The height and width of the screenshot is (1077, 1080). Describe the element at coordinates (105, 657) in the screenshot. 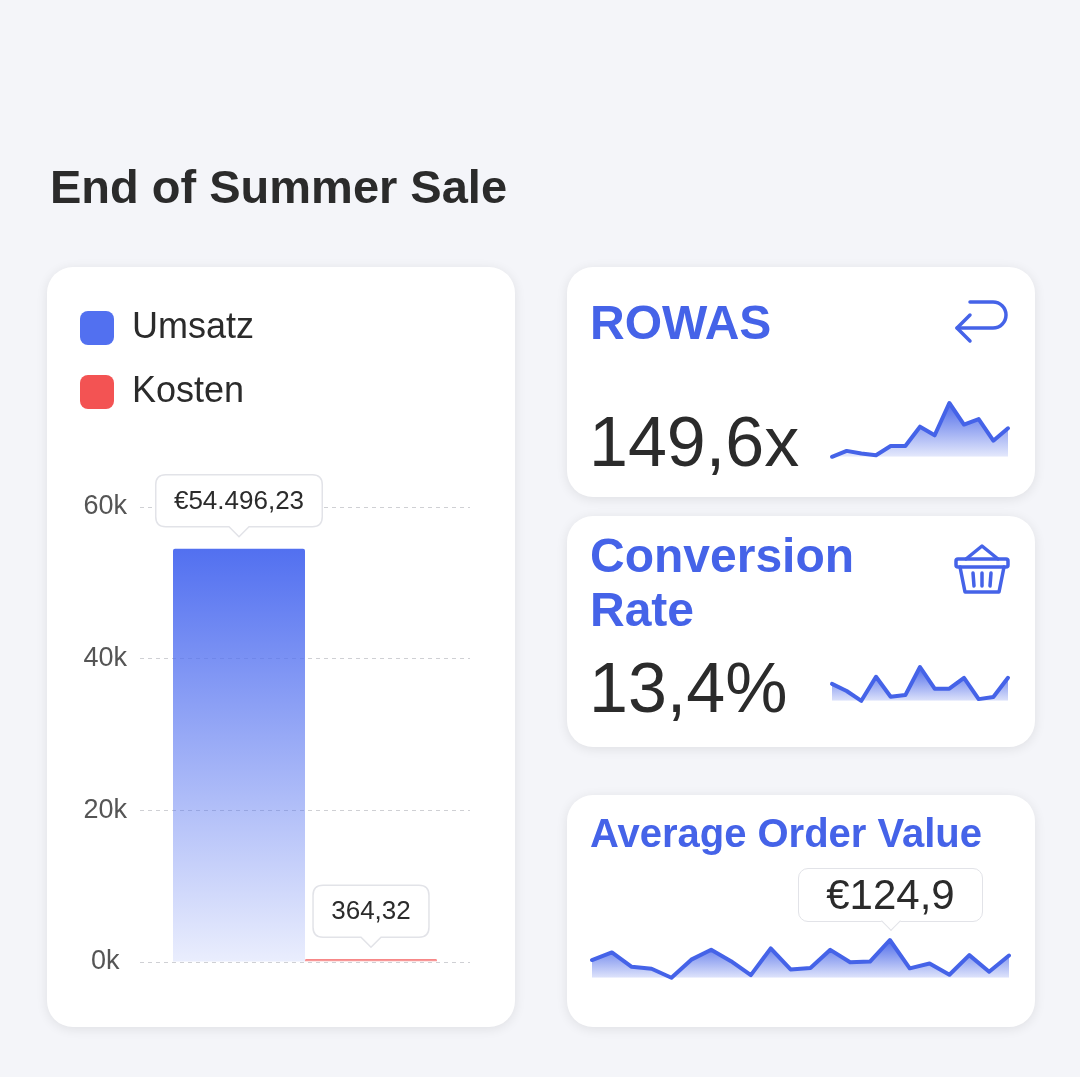

I see `y-tick-label: 40k` at that location.